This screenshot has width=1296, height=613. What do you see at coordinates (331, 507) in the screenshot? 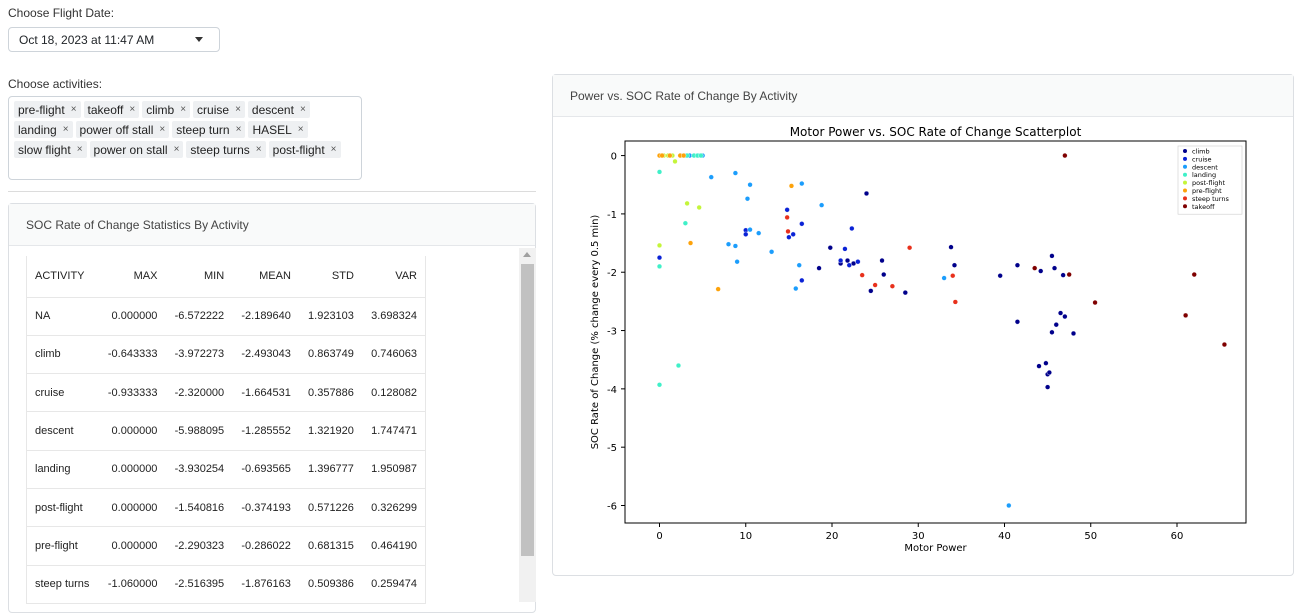
I see `table-cell: 0.571226` at bounding box center [331, 507].